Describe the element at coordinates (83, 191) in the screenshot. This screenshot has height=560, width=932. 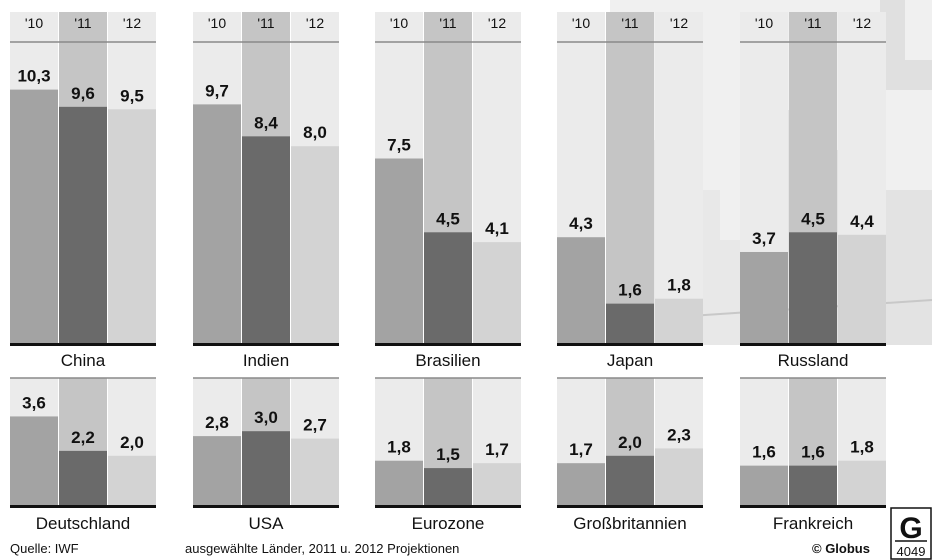
I see `panel-china: '10 '11 '12 10,3 9,6 9,5 China` at that location.